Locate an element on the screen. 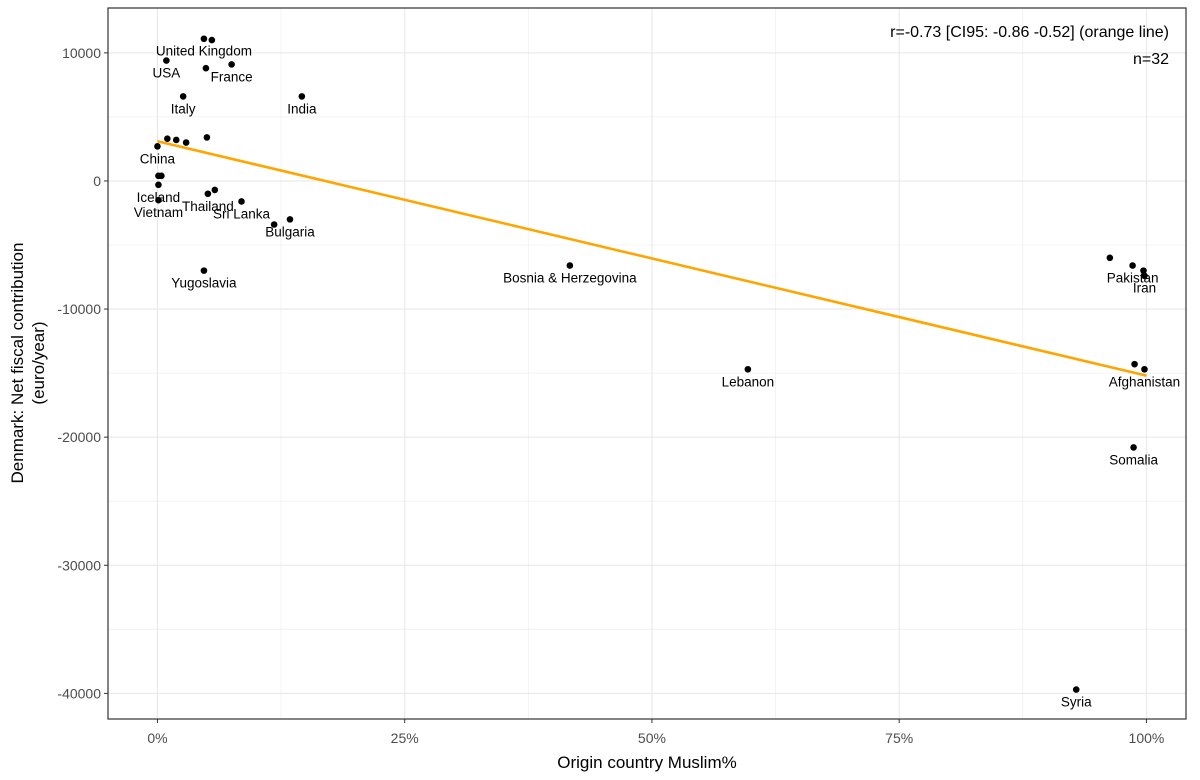 The height and width of the screenshot is (780, 1200). point-label: Yugoslavia is located at coordinates (204, 283).